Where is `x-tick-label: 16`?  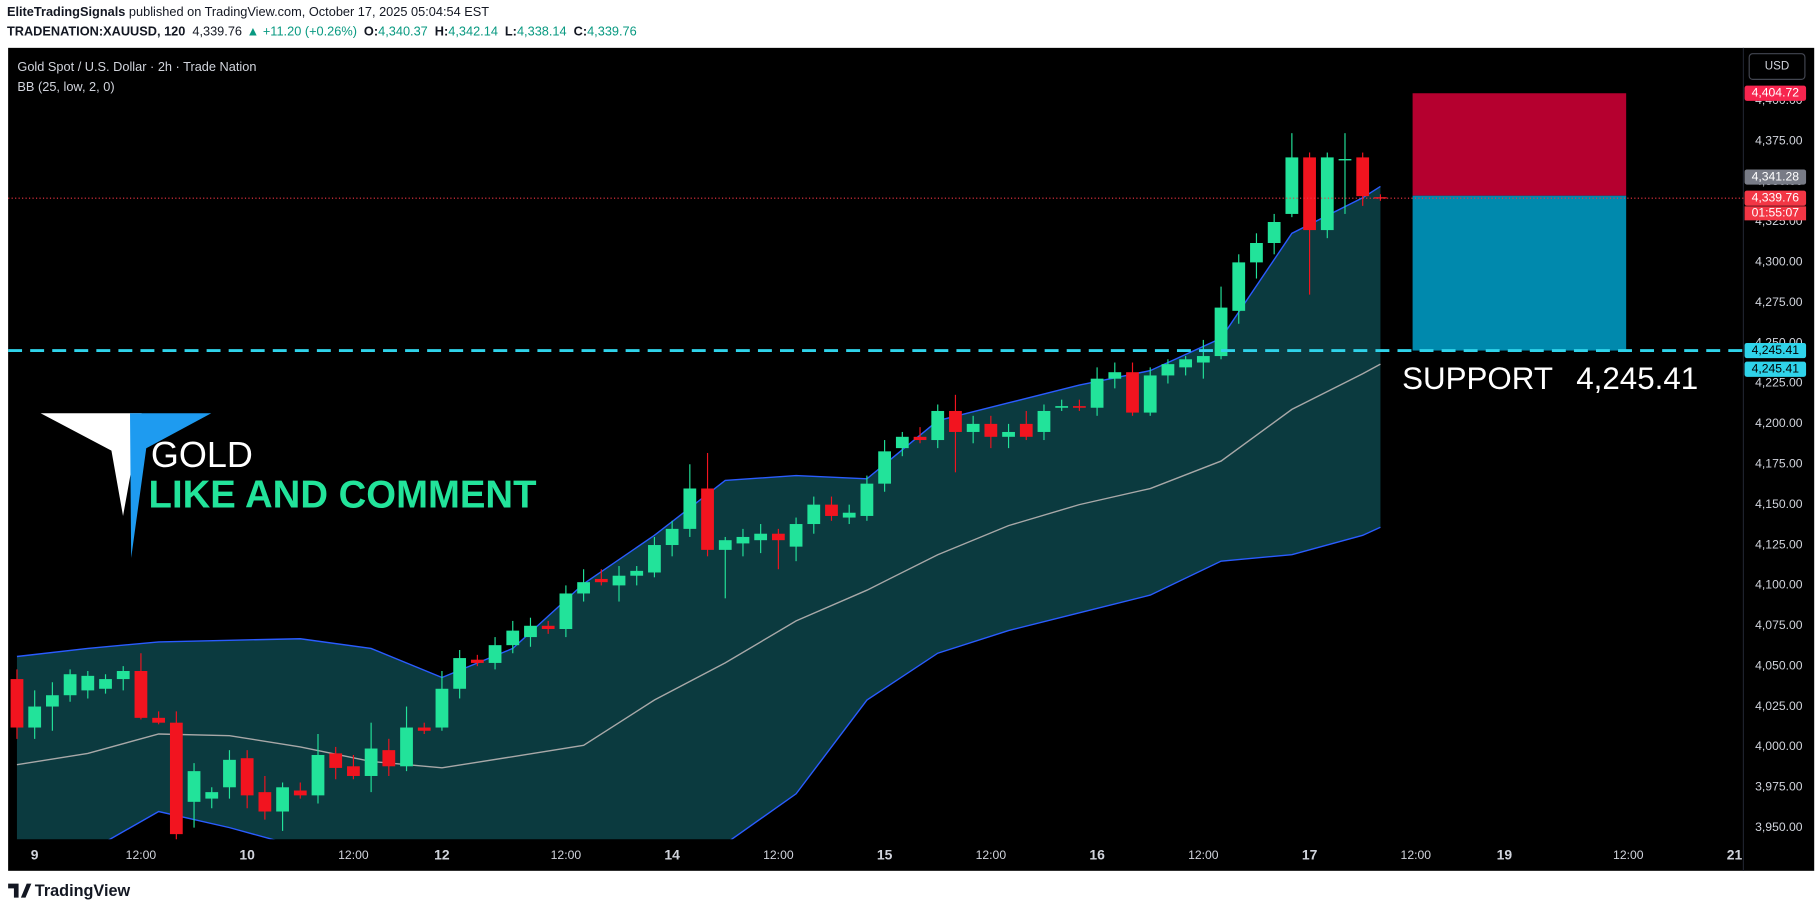
x-tick-label: 16 is located at coordinates (1097, 854).